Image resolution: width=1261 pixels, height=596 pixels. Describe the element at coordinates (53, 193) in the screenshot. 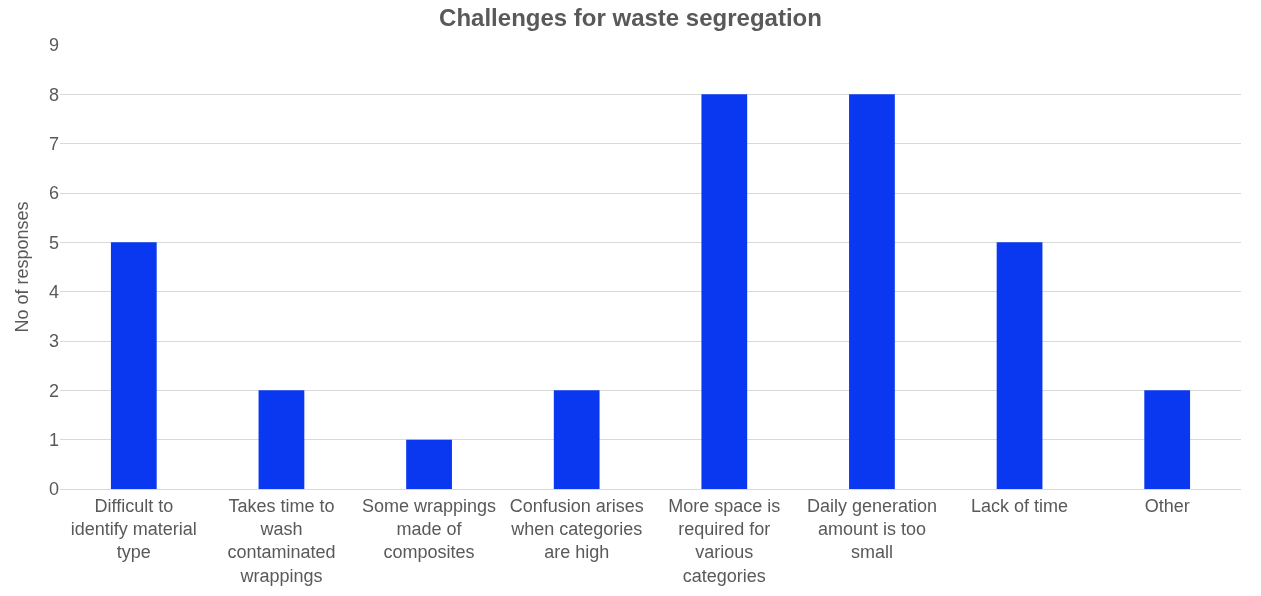

I see `y-tick-label: 6` at that location.